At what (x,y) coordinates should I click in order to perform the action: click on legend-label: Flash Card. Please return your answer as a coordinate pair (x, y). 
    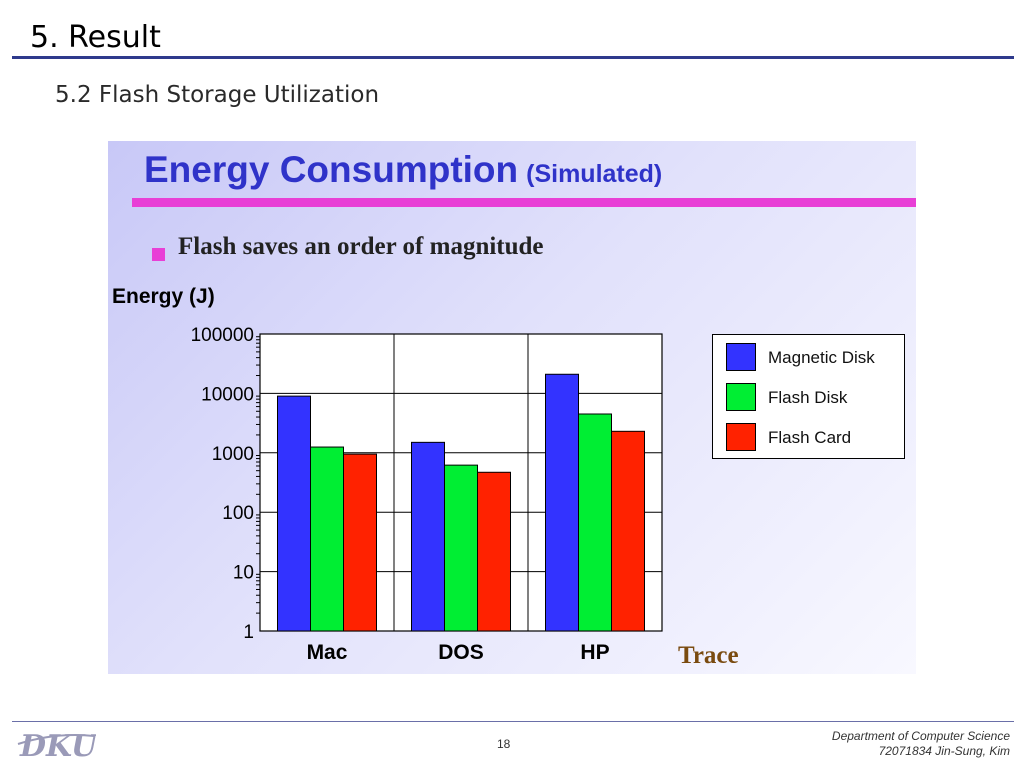
    Looking at the image, I should click on (810, 437).